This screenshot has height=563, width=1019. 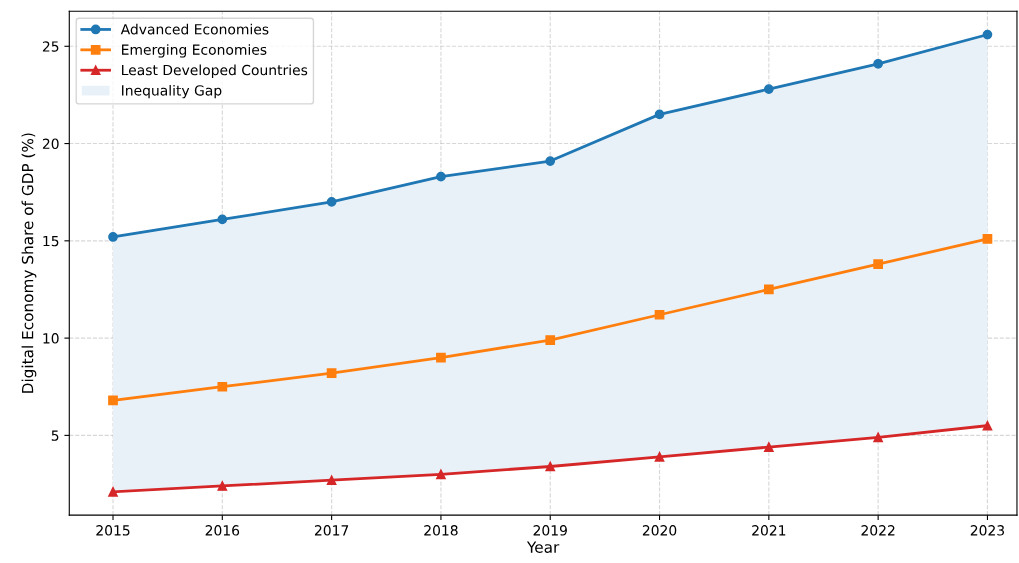 I want to click on x-tick-label: 2015, so click(x=113, y=530).